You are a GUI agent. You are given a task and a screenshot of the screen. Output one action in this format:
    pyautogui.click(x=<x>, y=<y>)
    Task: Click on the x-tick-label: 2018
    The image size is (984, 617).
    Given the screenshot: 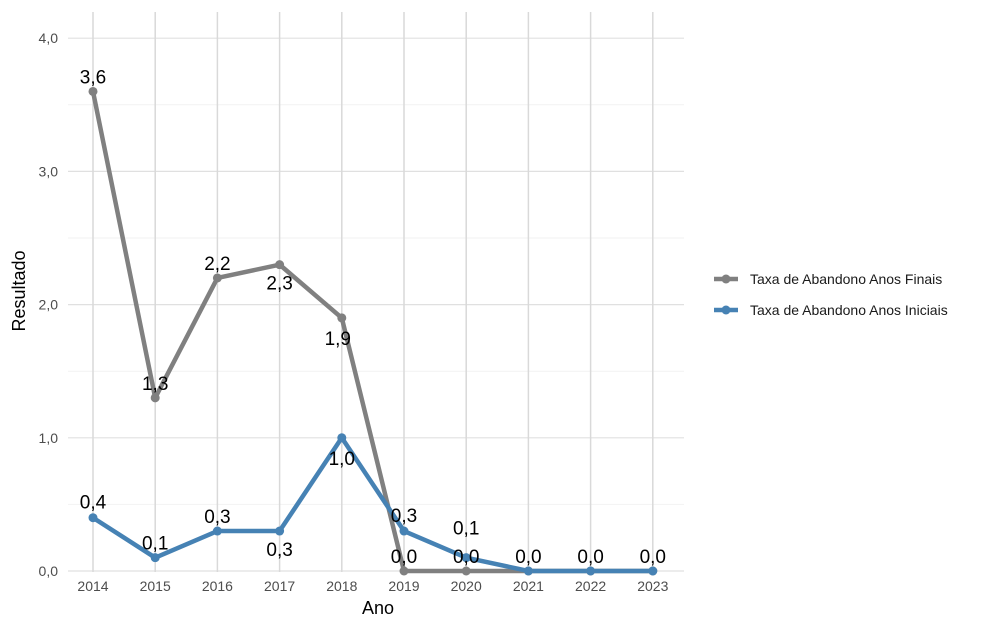 What is the action you would take?
    pyautogui.click(x=341, y=586)
    